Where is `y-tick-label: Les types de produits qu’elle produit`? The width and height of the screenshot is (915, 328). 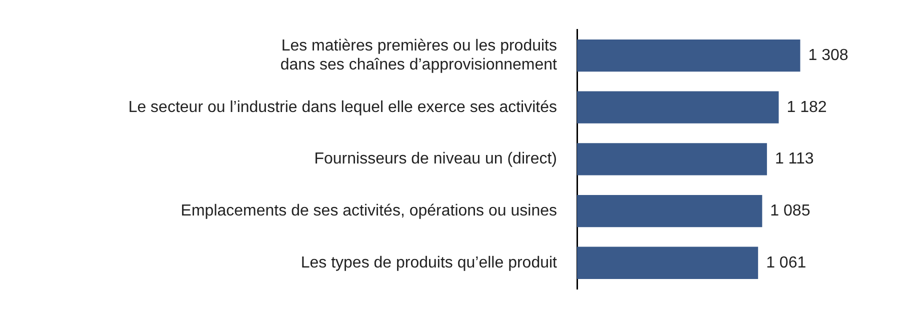
y-tick-label: Les types de produits qu’elle produit is located at coordinates (429, 263).